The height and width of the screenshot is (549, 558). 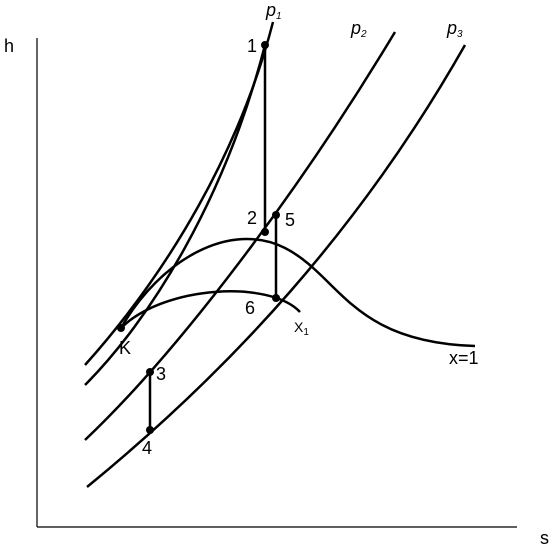 What do you see at coordinates (9, 46) in the screenshot?
I see `y-axis-label: h` at bounding box center [9, 46].